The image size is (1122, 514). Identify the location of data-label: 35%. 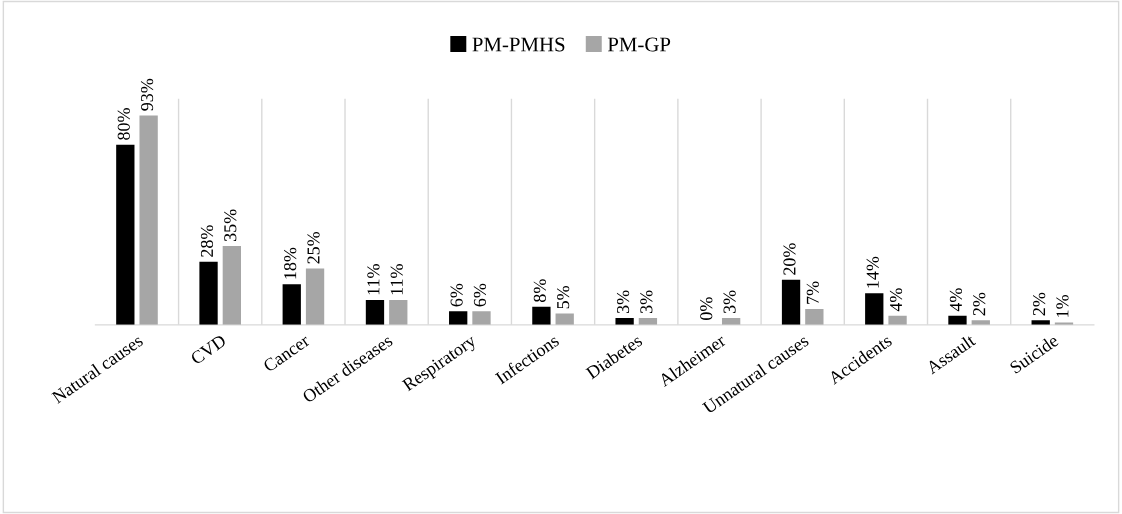
(230, 225).